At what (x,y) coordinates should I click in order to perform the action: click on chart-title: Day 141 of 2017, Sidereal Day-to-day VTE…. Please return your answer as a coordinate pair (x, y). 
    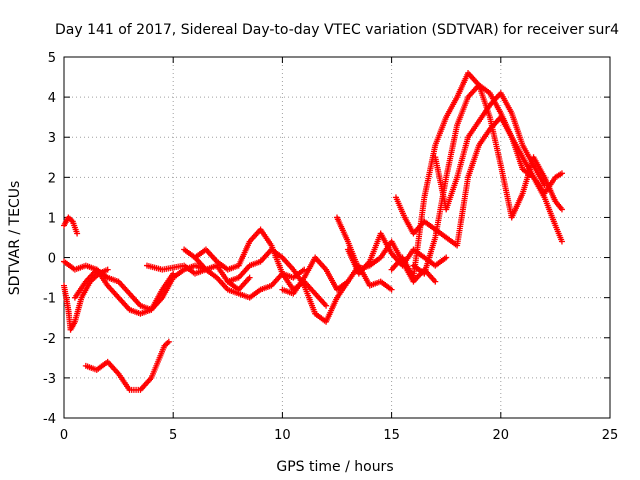
    Looking at the image, I should click on (337, 30).